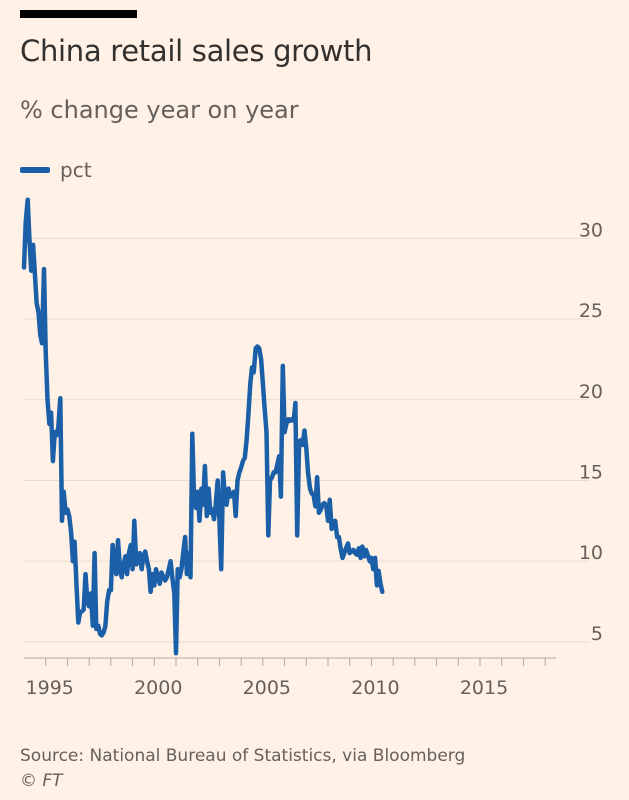 The height and width of the screenshot is (800, 629). I want to click on brand-bar, so click(78, 14).